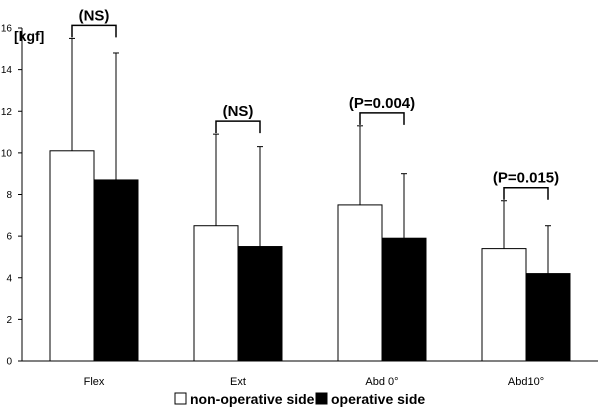 The image size is (600, 407). I want to click on significance-label: (P=0.004), so click(382, 103).